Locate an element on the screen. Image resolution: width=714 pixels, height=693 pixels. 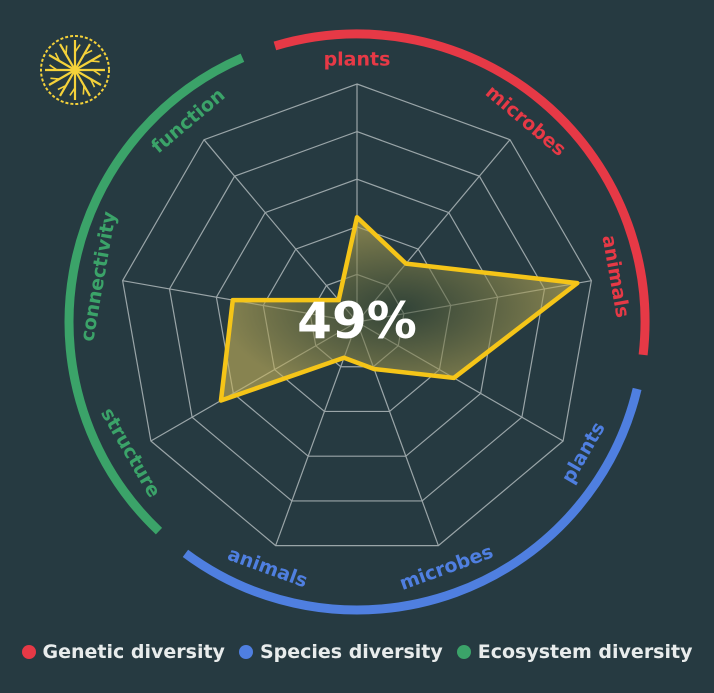
grid-spoke is located at coordinates (280, 231).